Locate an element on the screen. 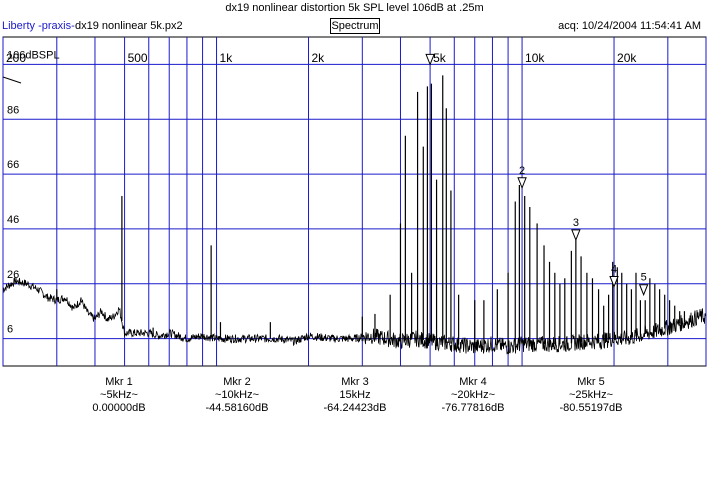 Image resolution: width=709 pixels, height=503 pixels. marker-value: -80.55197dB is located at coordinates (591, 408).